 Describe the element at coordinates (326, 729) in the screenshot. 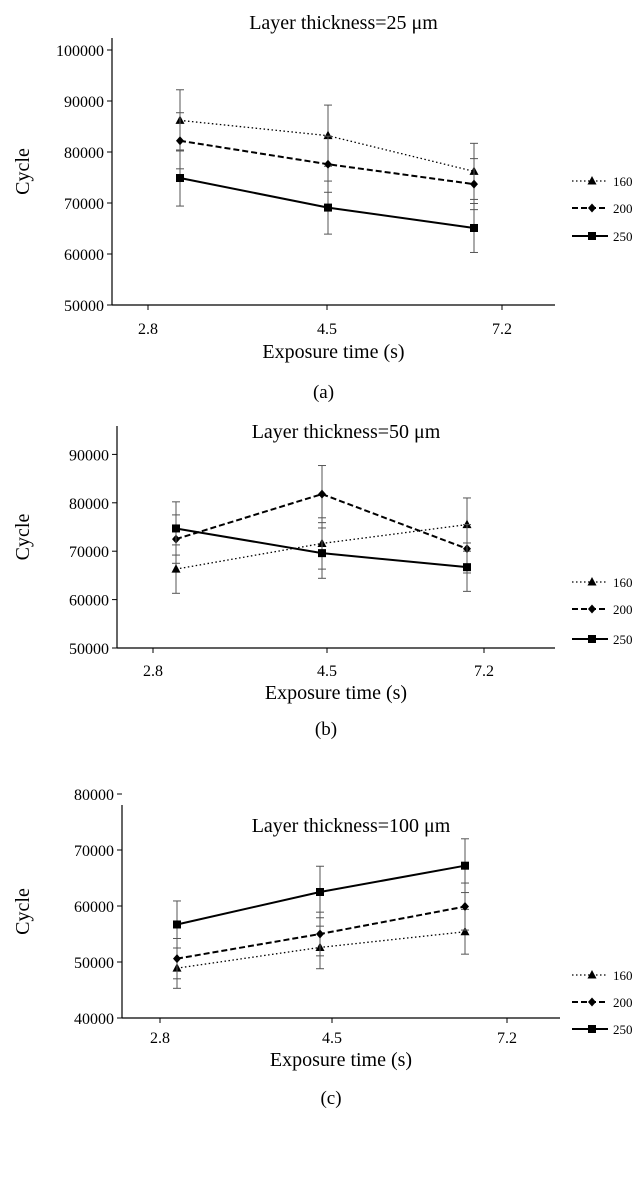

I see `panel-caption: (b)` at that location.